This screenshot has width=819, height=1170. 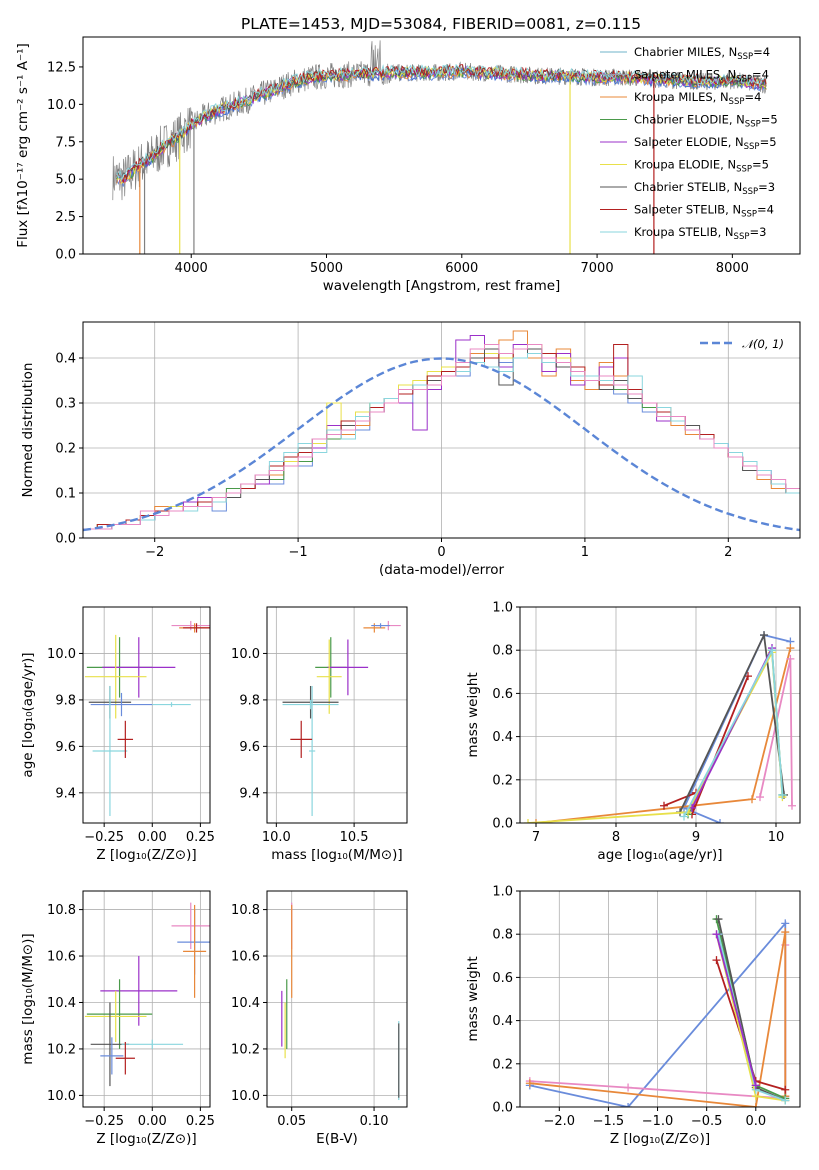 What do you see at coordinates (442, 286) in the screenshot?
I see `x-axis-label: wavelength [Angstrom, rest frame]` at bounding box center [442, 286].